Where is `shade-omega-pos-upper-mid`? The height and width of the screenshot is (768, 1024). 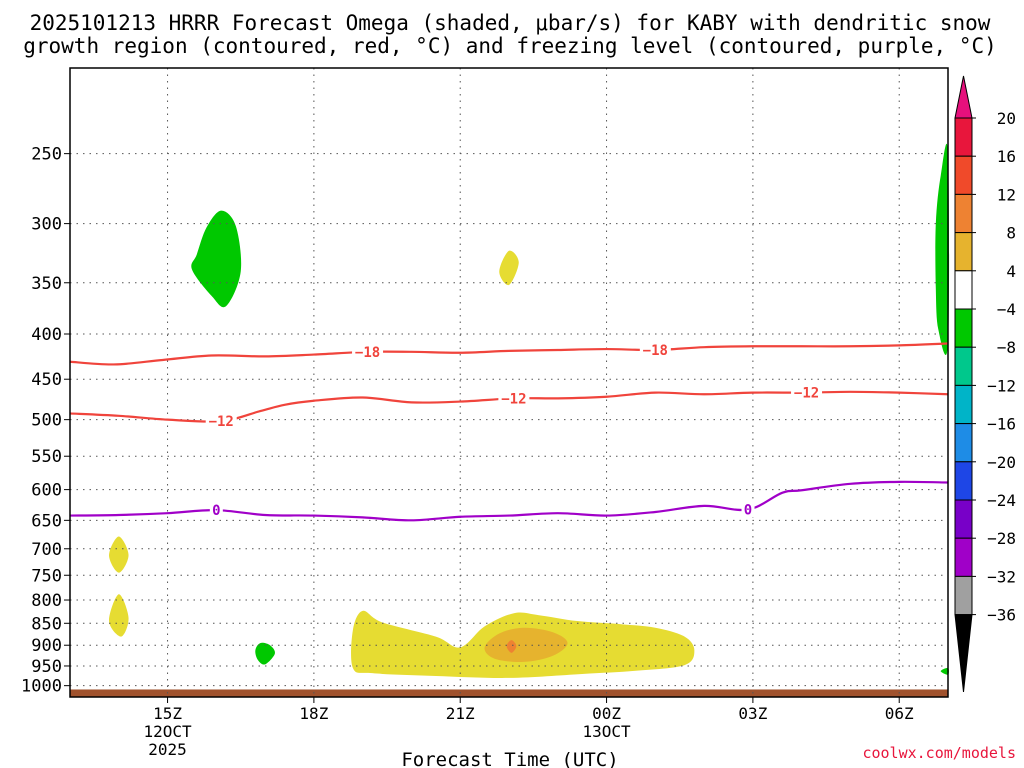 shade-omega-pos-upper-mid is located at coordinates (509, 268).